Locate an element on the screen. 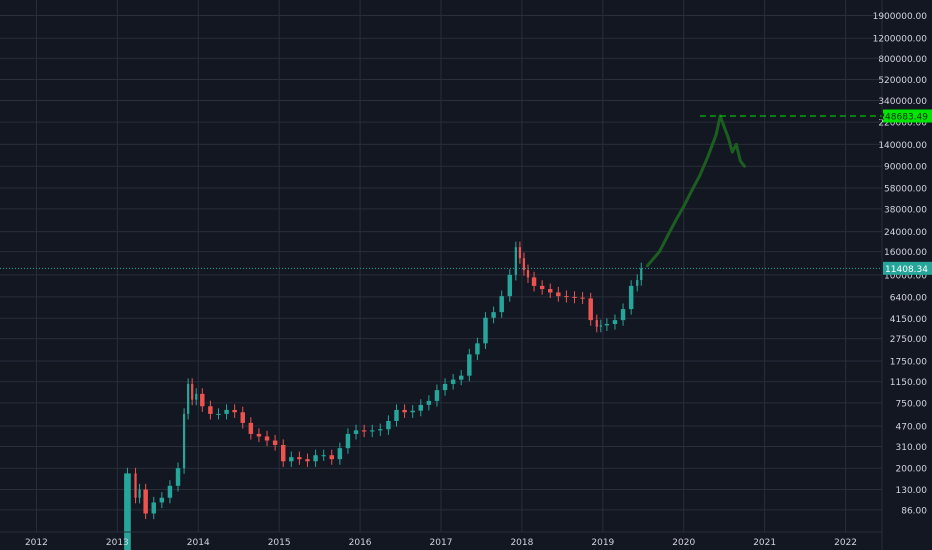 This screenshot has width=932, height=550. x-tick-label: 2020 is located at coordinates (683, 543).